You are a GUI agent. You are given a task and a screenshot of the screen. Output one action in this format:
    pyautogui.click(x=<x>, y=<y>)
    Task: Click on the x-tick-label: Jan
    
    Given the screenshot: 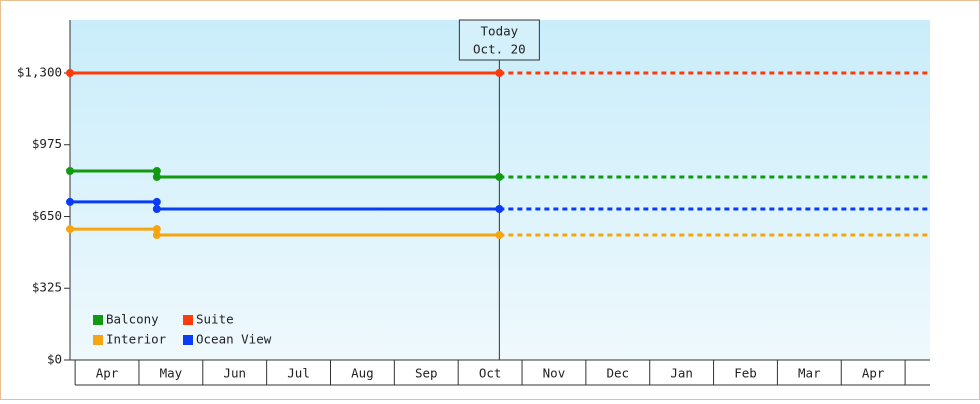 What is the action you would take?
    pyautogui.click(x=681, y=373)
    